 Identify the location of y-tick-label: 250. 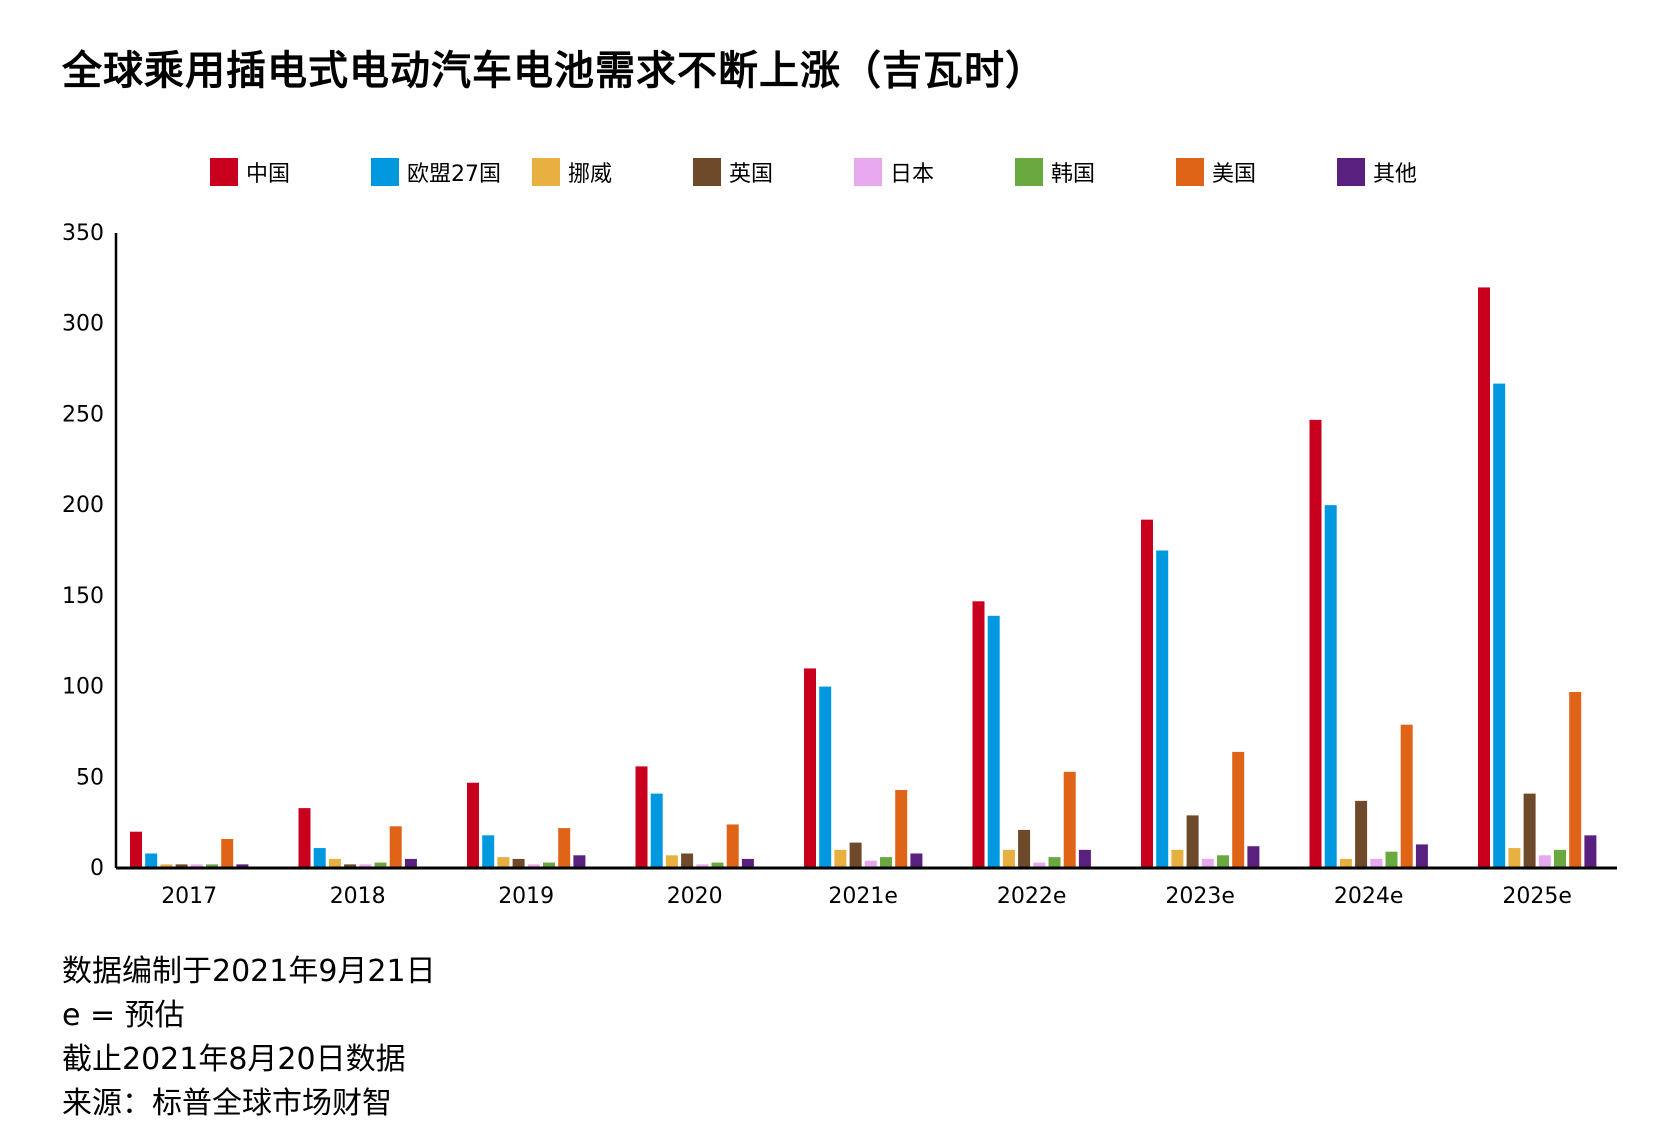
(83, 414).